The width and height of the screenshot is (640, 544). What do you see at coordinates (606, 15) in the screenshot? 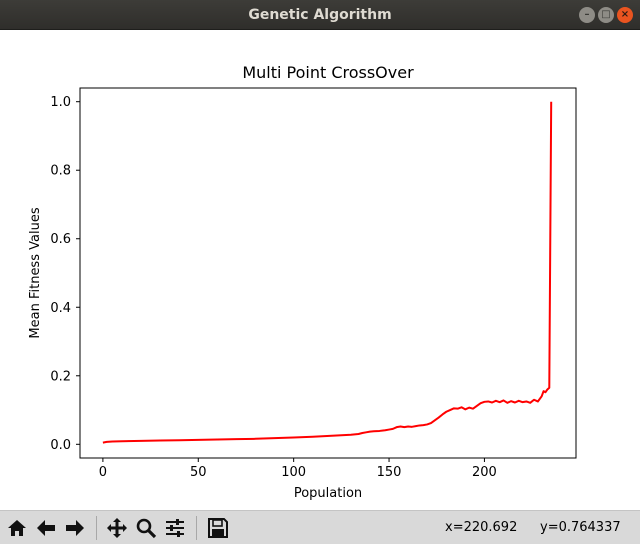
I see `maximize-button: □` at bounding box center [606, 15].